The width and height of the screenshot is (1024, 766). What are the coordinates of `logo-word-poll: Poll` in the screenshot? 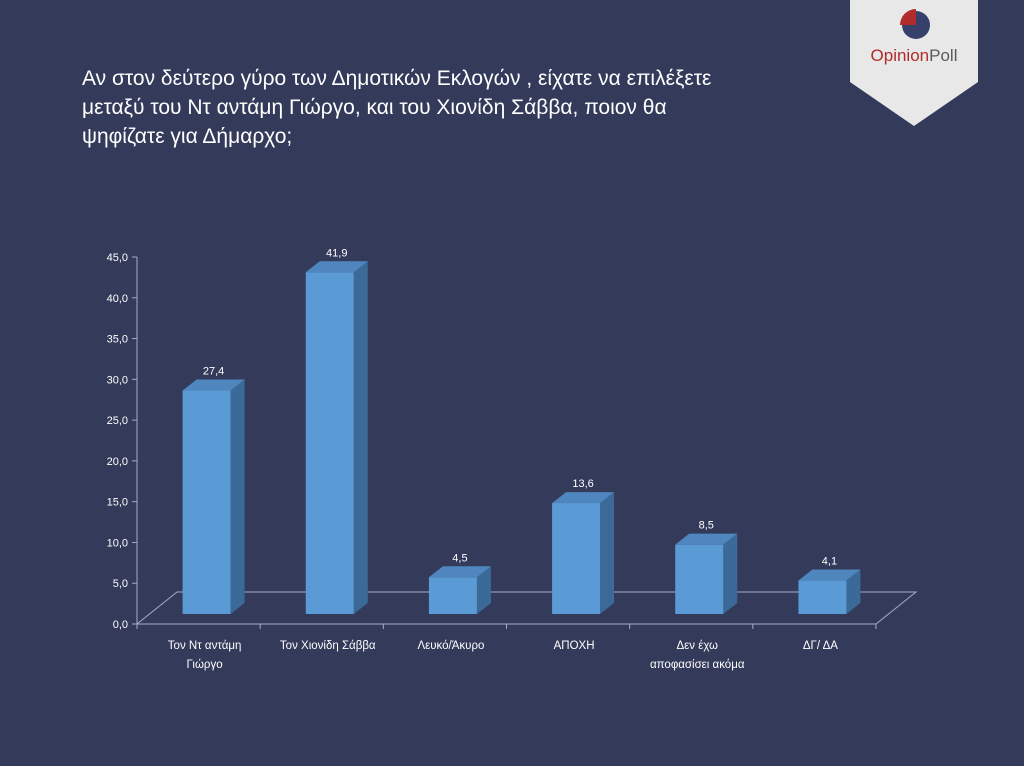 It's located at (943, 55).